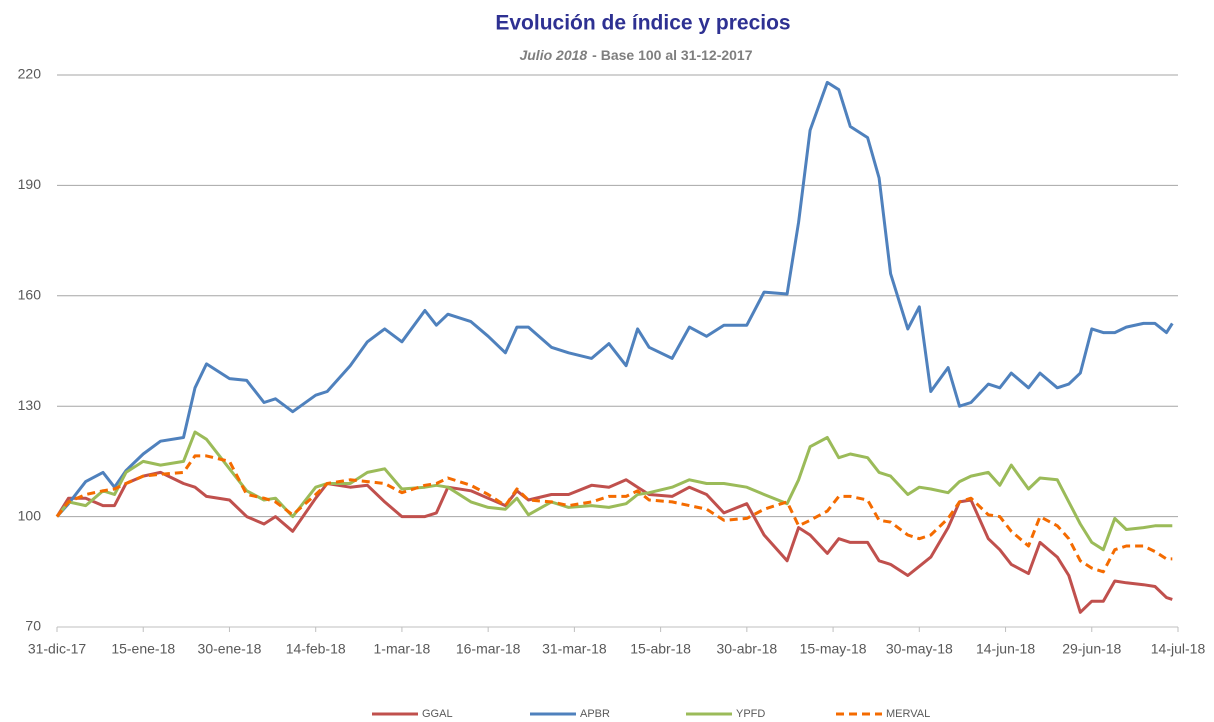 The image size is (1214, 722). Describe the element at coordinates (1178, 649) in the screenshot. I see `x-tick-label: 14-jul-18` at that location.